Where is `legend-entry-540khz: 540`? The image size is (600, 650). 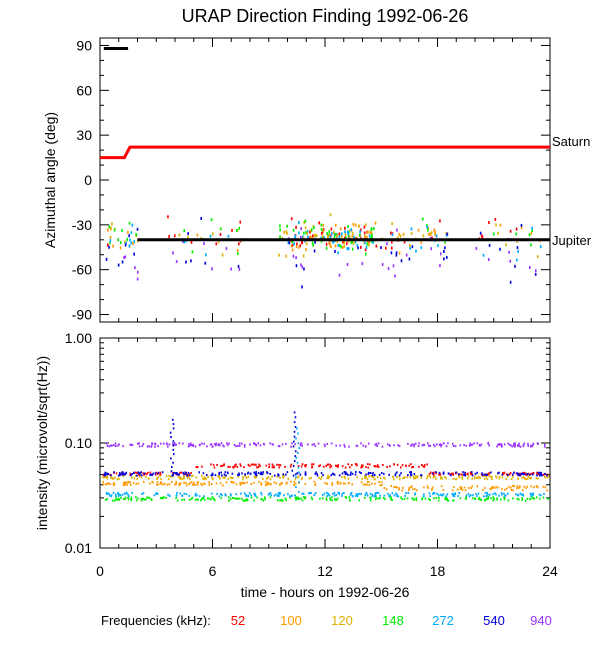
legend-entry-540khz: 540 is located at coordinates (494, 620).